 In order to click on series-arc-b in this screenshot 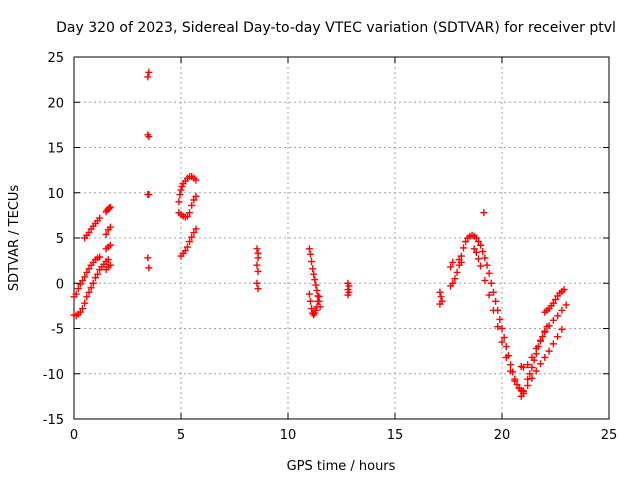, I will do `click(108, 228)`.